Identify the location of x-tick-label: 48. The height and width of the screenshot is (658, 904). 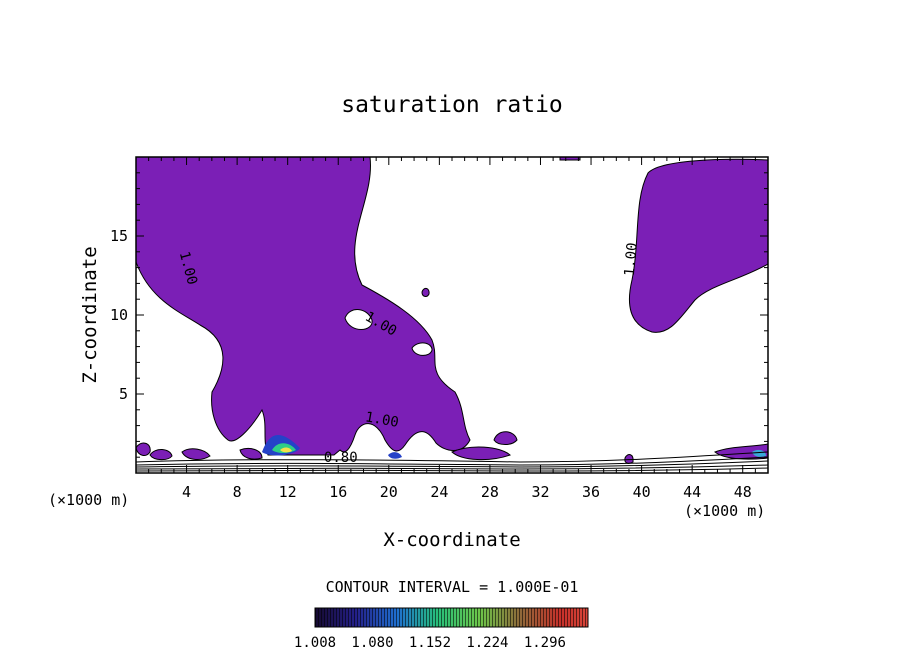
(743, 492).